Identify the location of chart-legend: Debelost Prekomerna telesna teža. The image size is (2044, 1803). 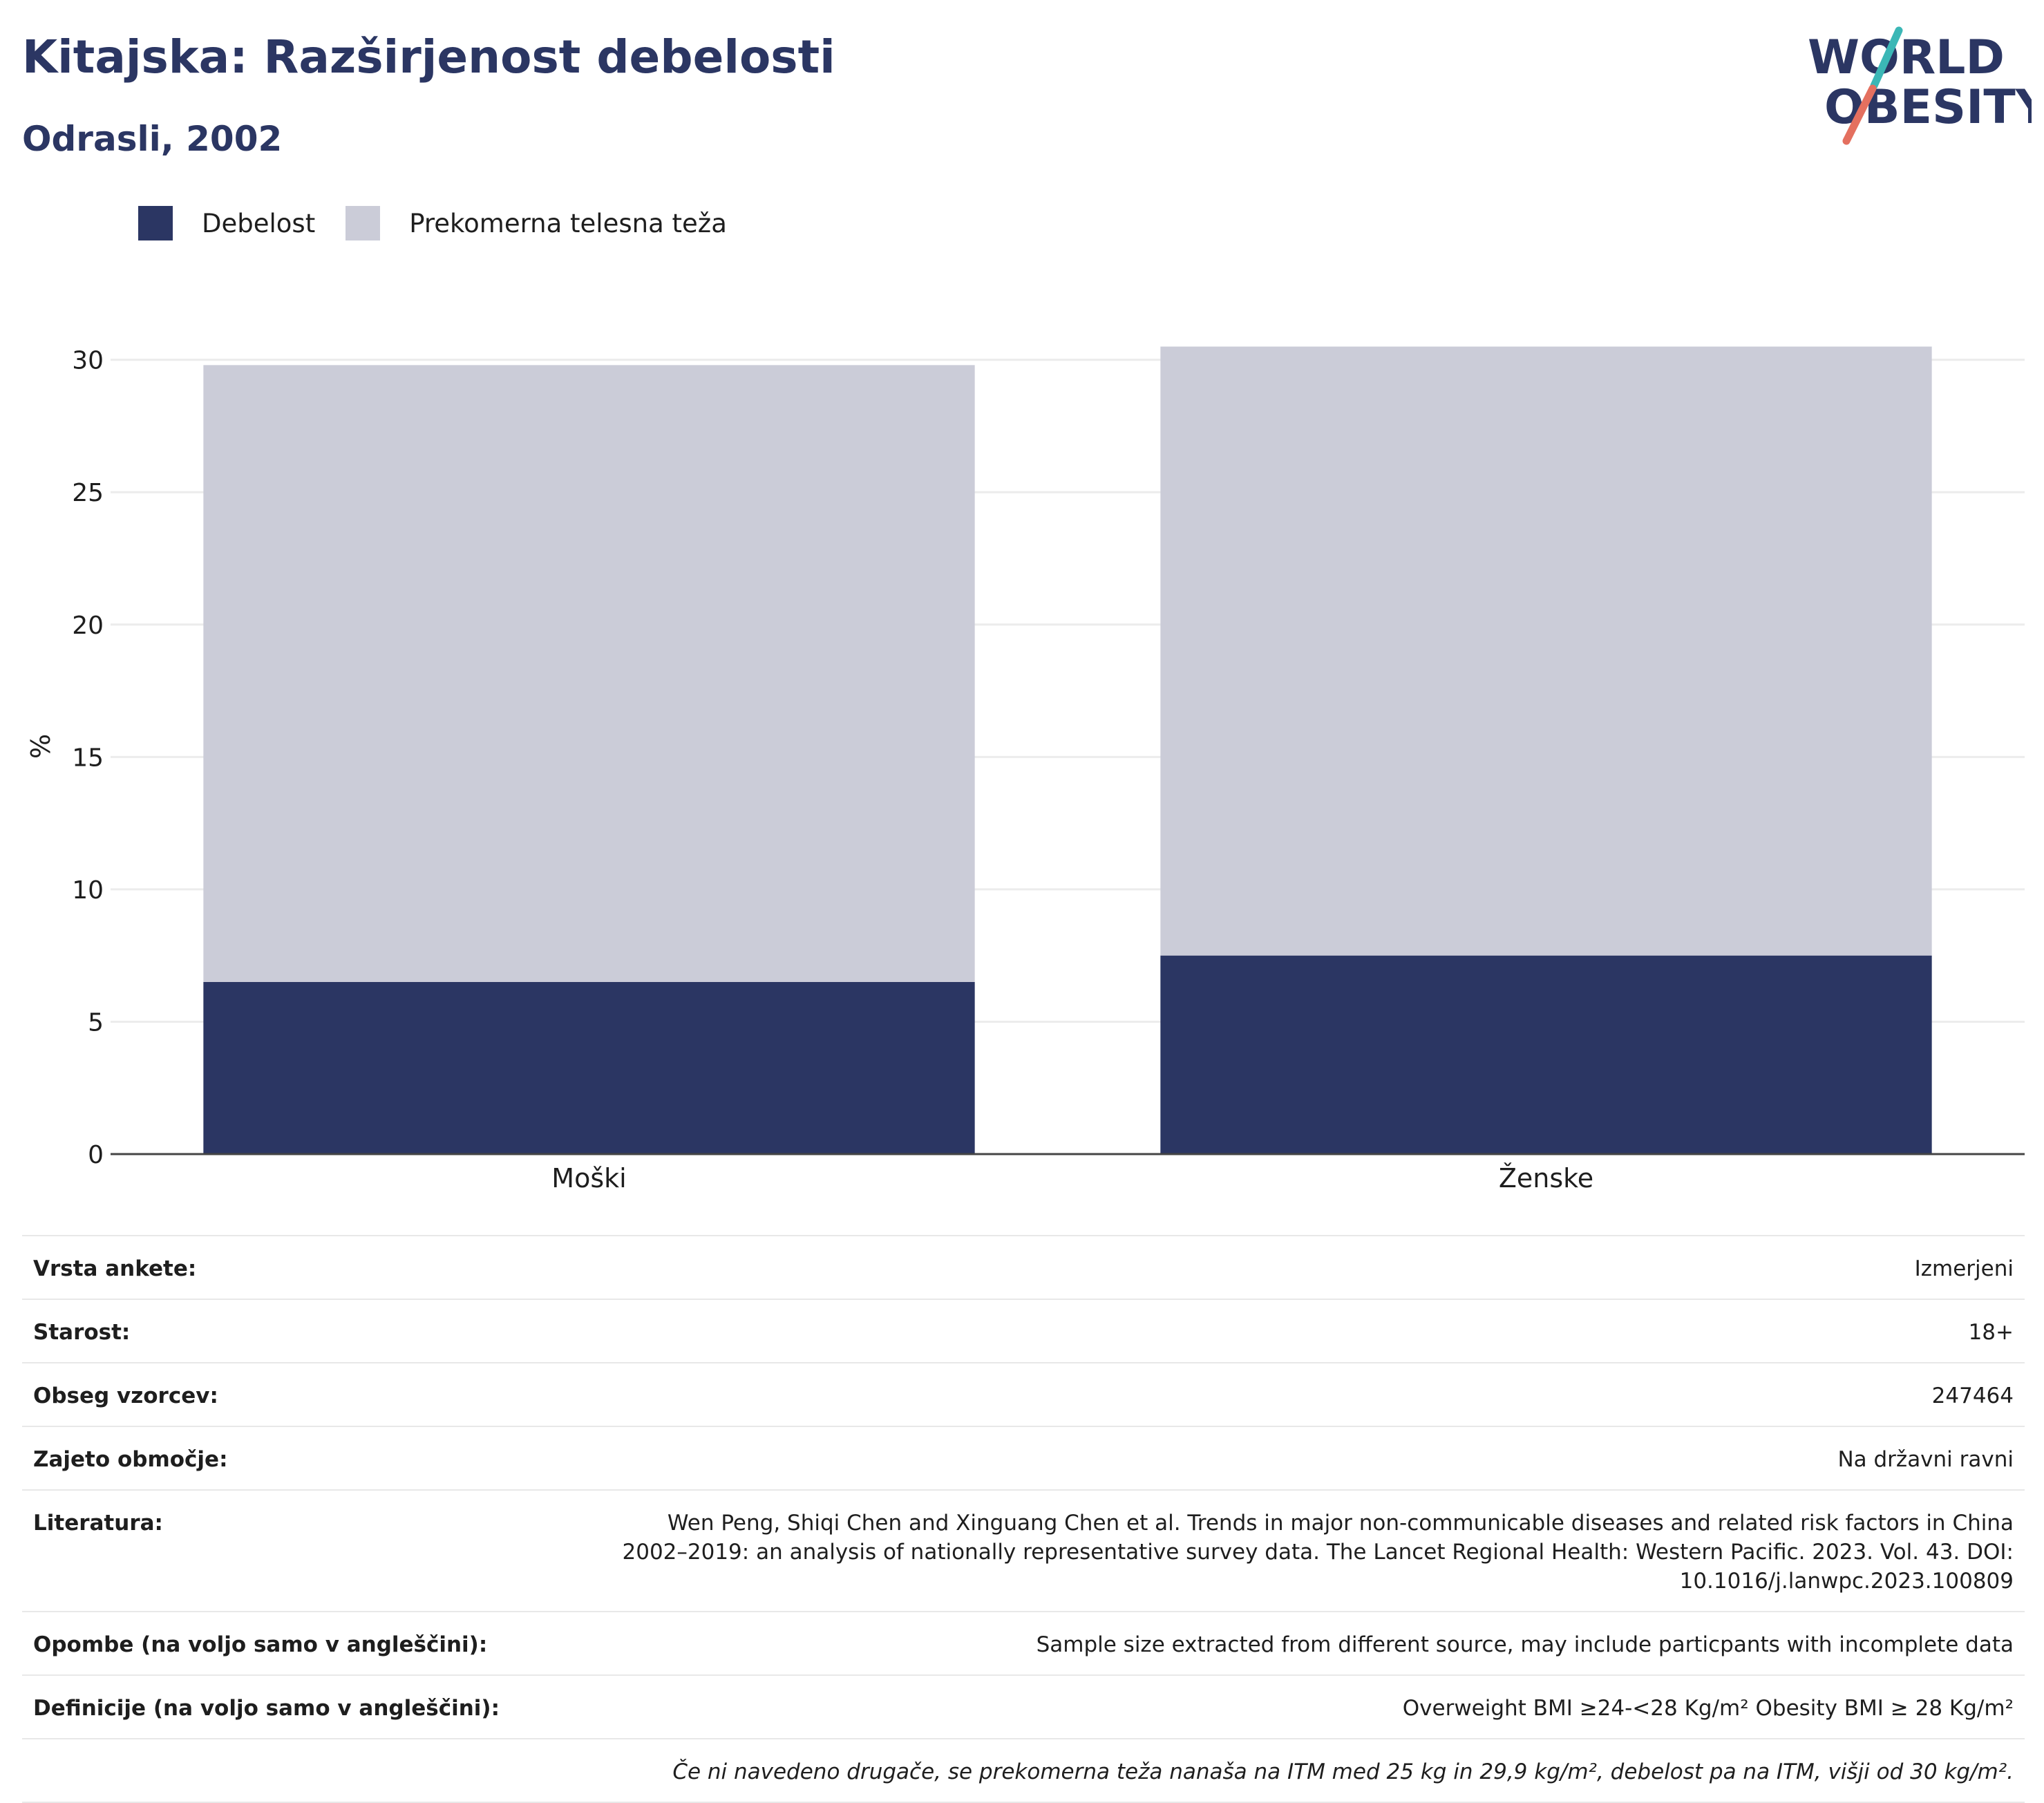
(447, 223).